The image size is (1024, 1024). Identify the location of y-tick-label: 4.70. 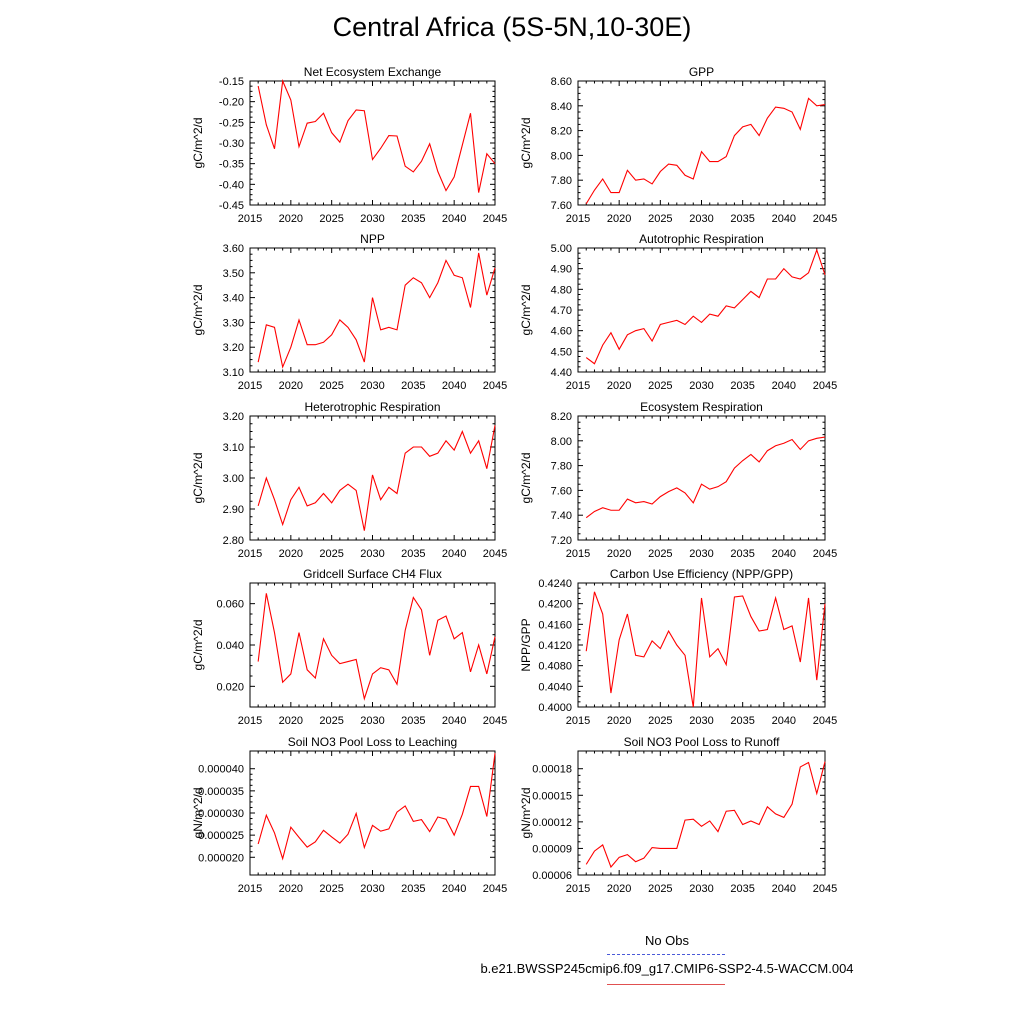
(561, 311).